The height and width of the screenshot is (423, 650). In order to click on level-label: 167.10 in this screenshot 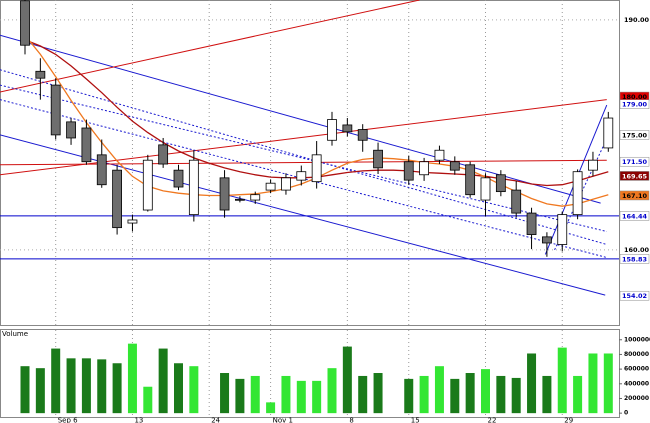, I will do `click(635, 196)`.